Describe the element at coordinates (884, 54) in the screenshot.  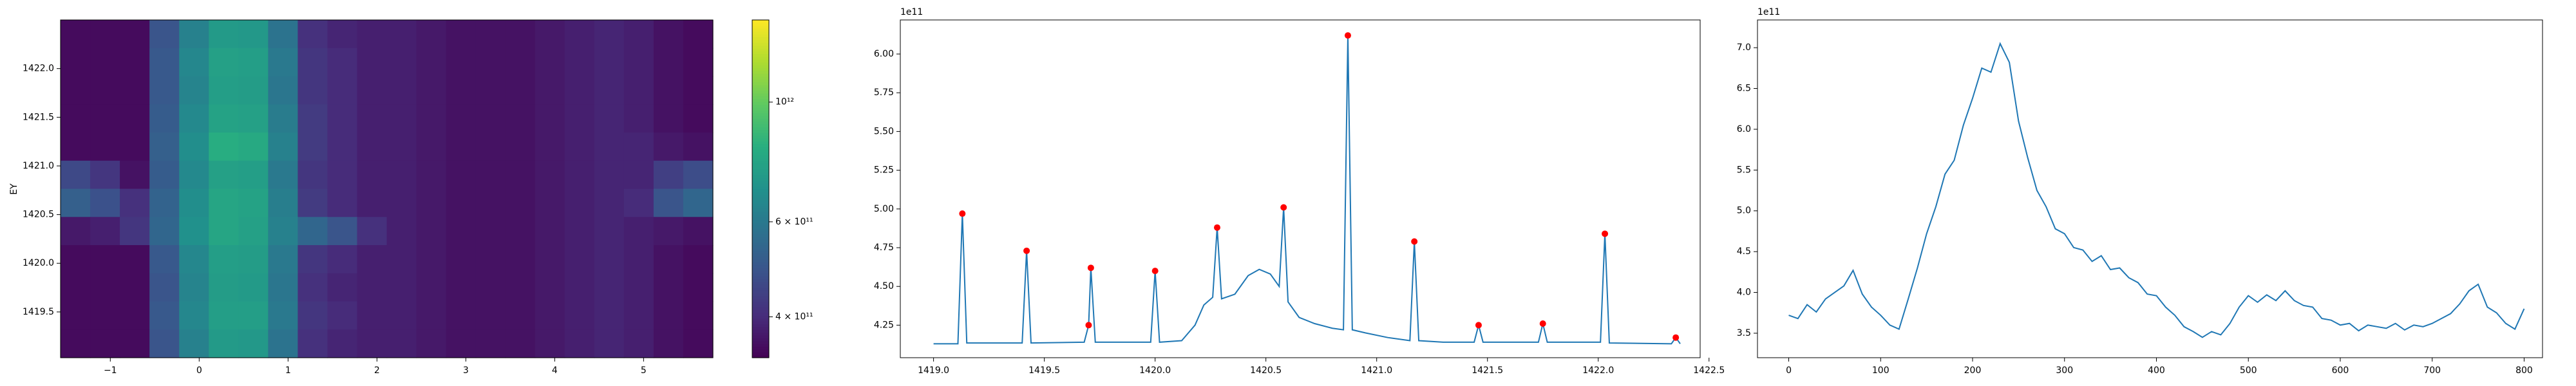
I see `y-tick-label: 6.00` at that location.